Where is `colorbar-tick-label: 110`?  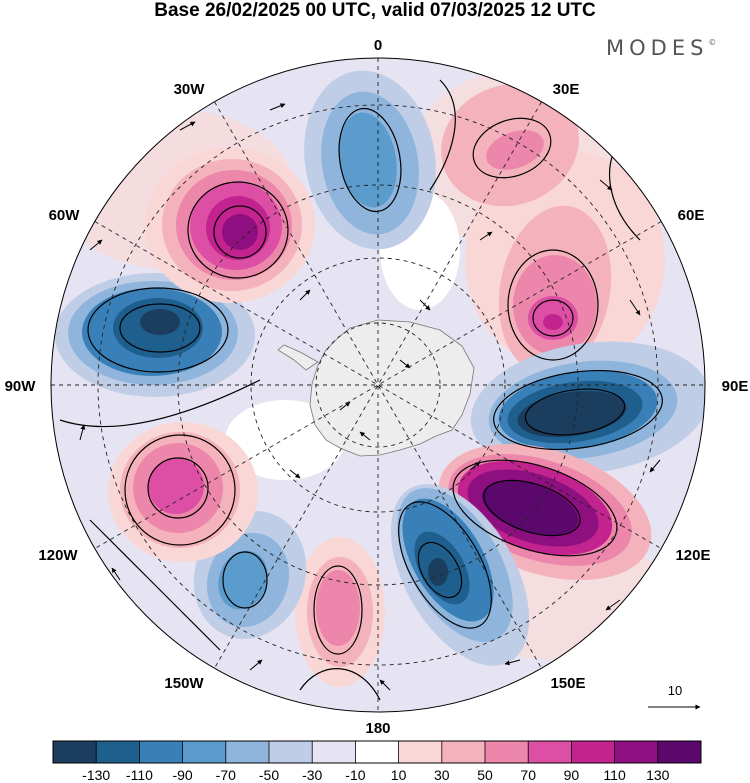 colorbar-tick-label: 110 is located at coordinates (614, 775).